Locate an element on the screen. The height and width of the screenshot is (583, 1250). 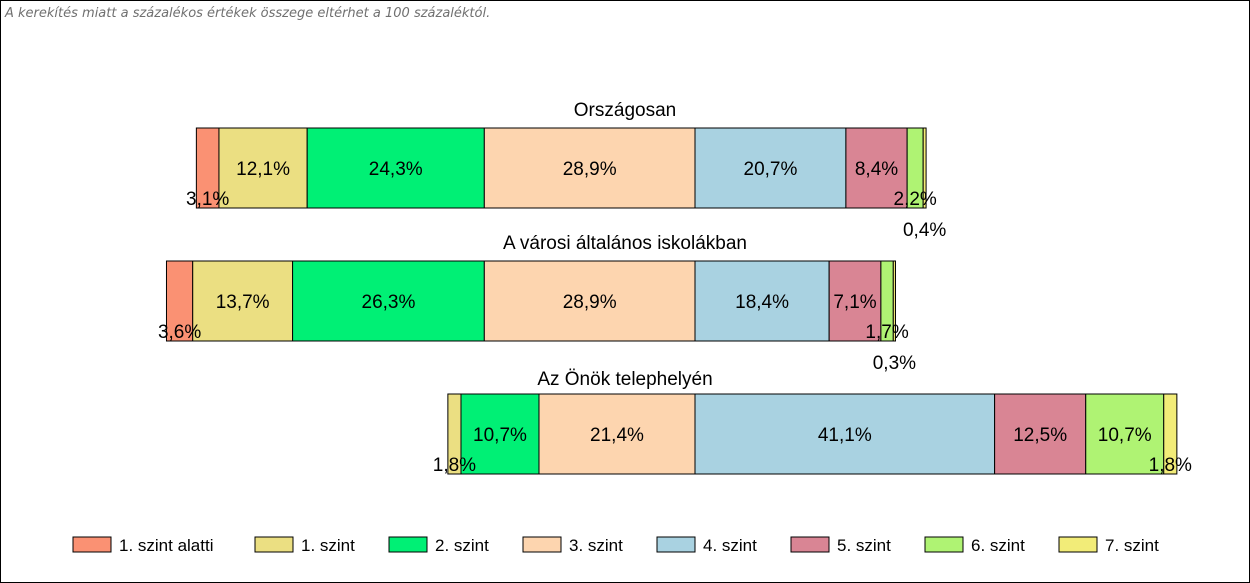
data-label: 24,3% is located at coordinates (396, 169).